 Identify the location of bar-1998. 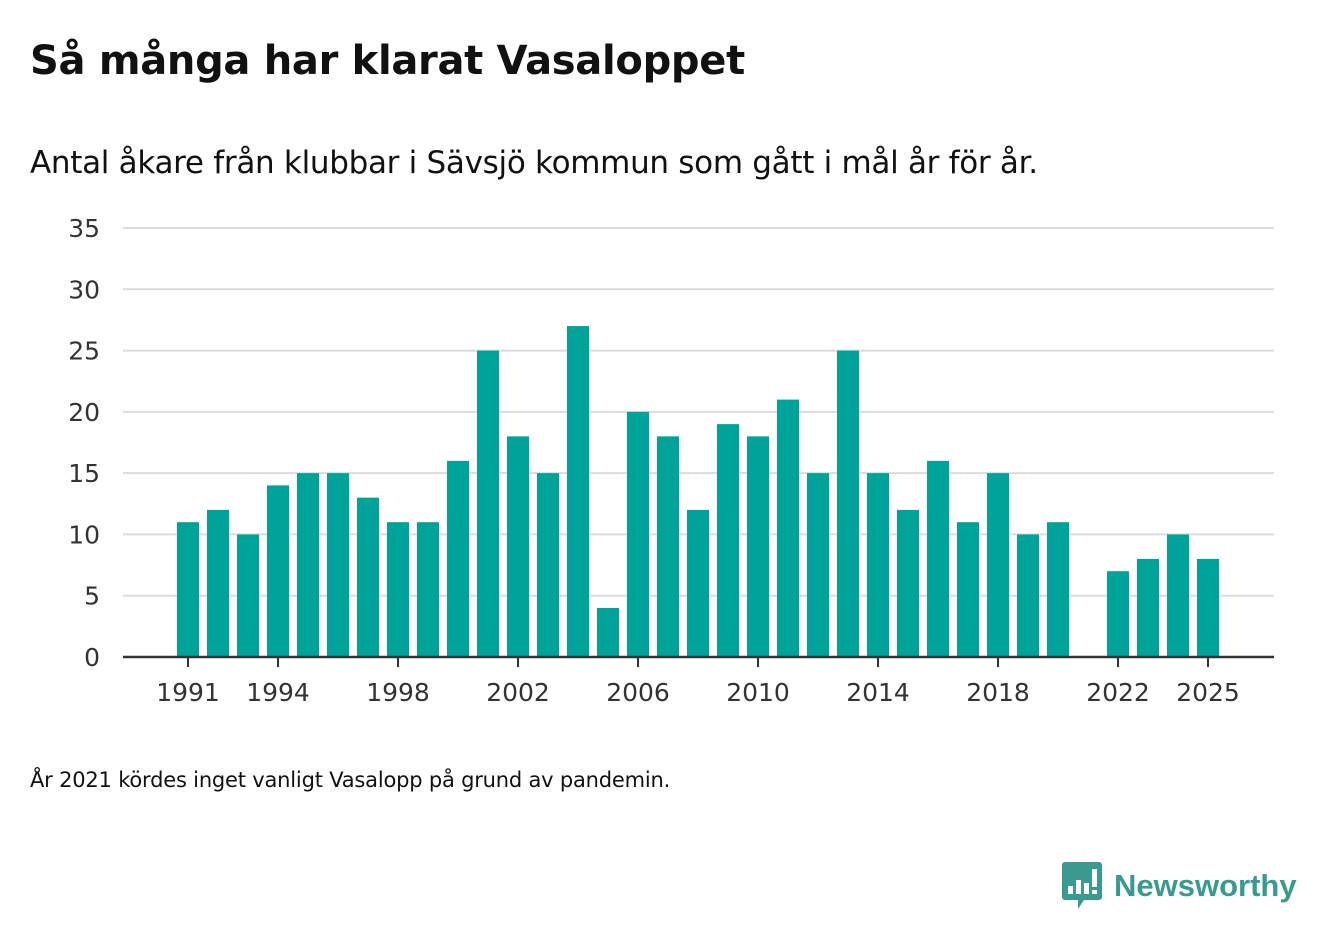
(398, 589).